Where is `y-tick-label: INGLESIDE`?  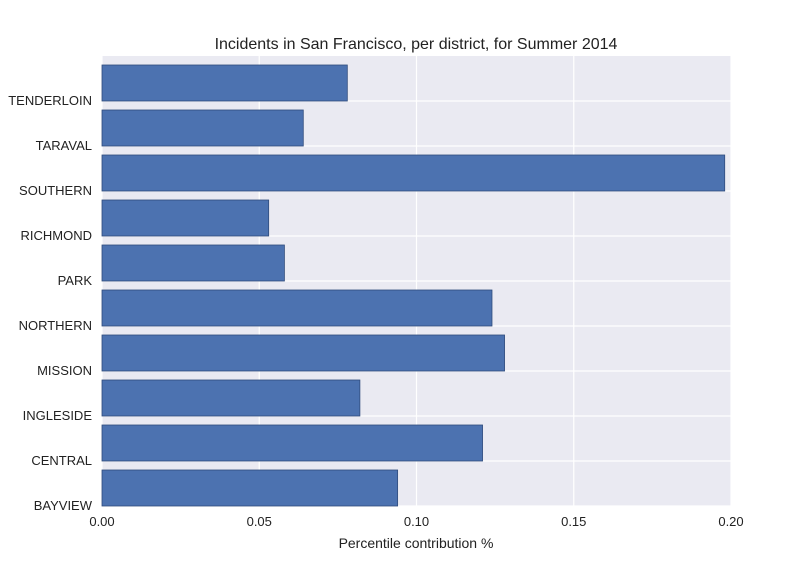
y-tick-label: INGLESIDE is located at coordinates (58, 415).